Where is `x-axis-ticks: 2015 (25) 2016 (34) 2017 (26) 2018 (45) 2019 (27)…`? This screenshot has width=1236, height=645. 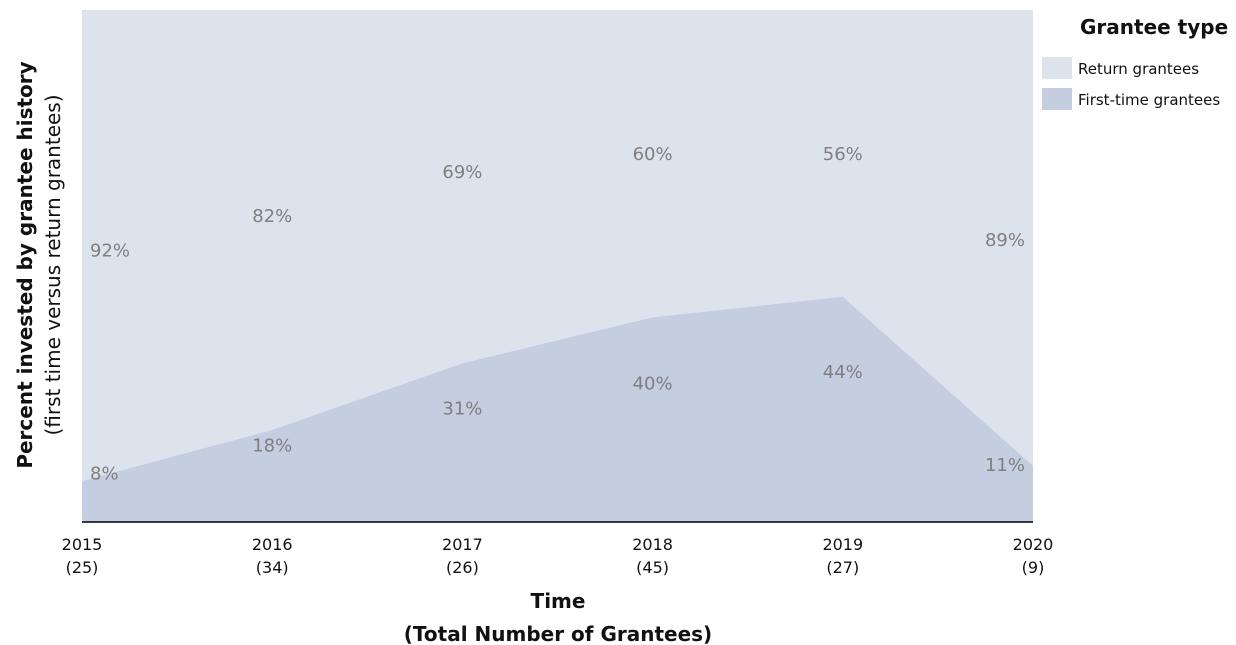 x-axis-ticks: 2015 (25) 2016 (34) 2017 (26) 2018 (45) 2019 (27)… is located at coordinates (558, 556).